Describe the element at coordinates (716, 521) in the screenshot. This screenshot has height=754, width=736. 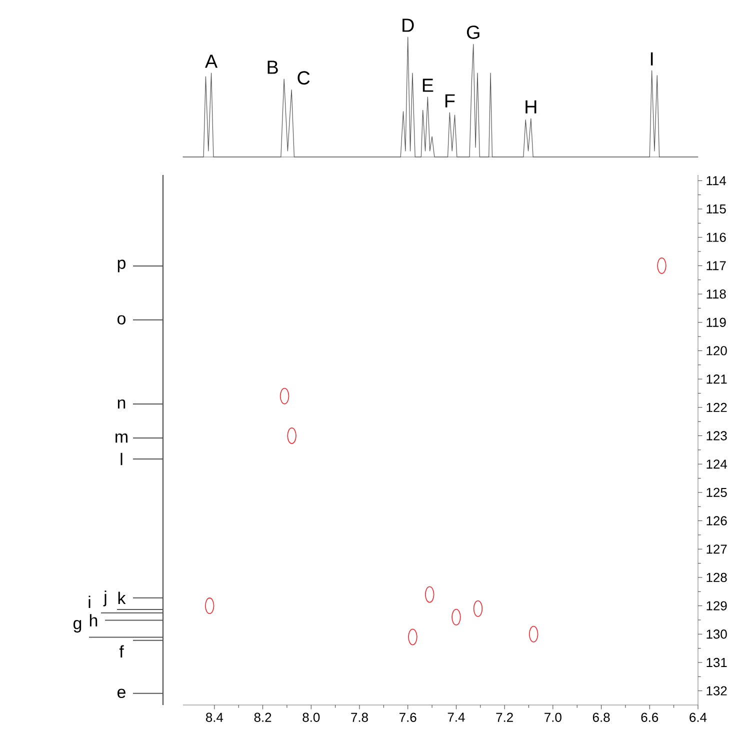
I see `y-tick-label: 126` at that location.